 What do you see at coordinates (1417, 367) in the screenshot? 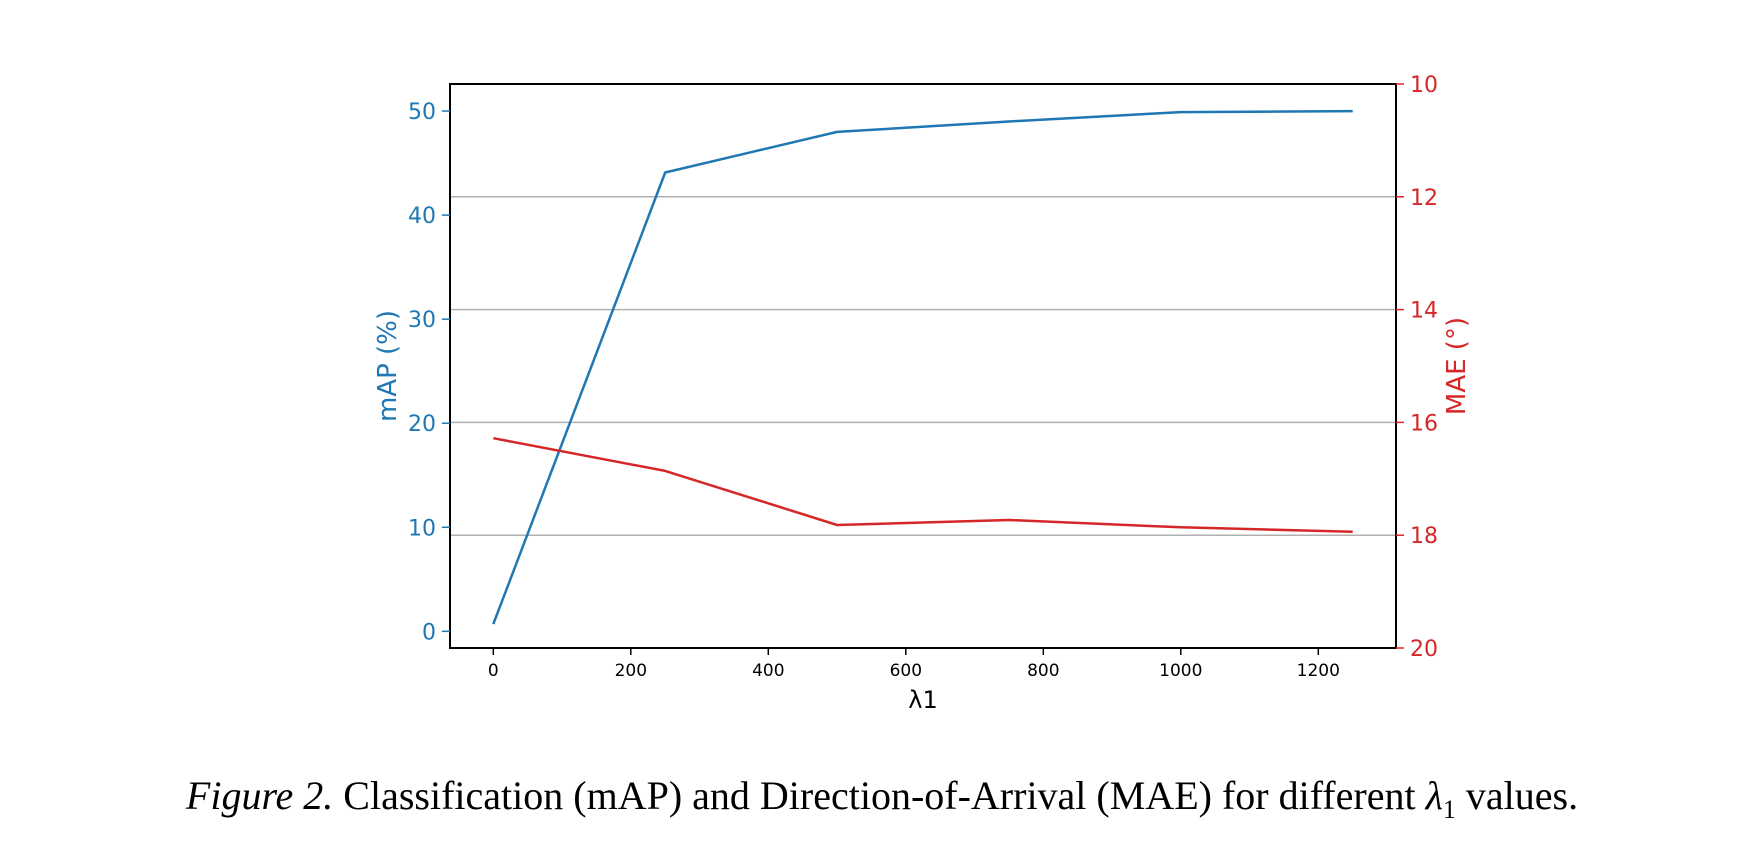
I see `right-axis-ticks: 10 12 14 16 18 20` at bounding box center [1417, 367].